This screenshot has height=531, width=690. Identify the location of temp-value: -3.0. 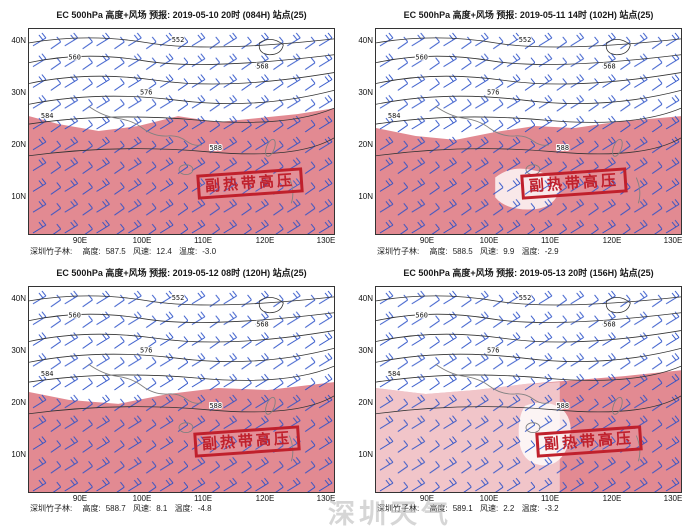
(209, 251).